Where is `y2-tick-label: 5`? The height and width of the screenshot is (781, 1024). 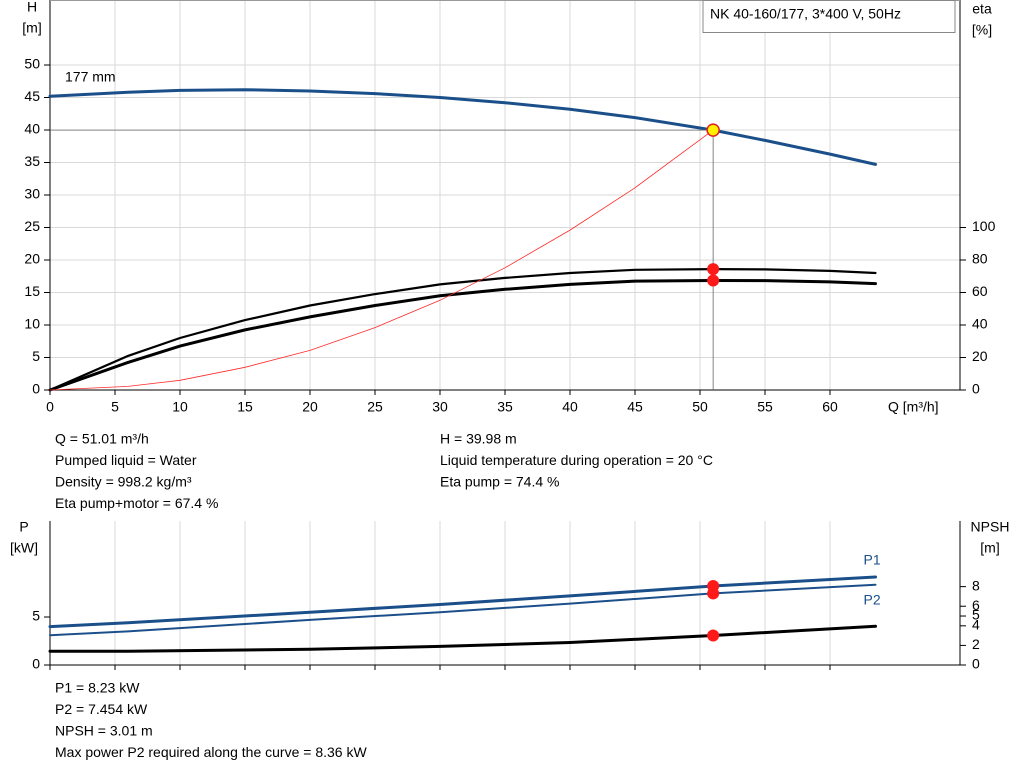
y2-tick-label: 5 is located at coordinates (976, 615).